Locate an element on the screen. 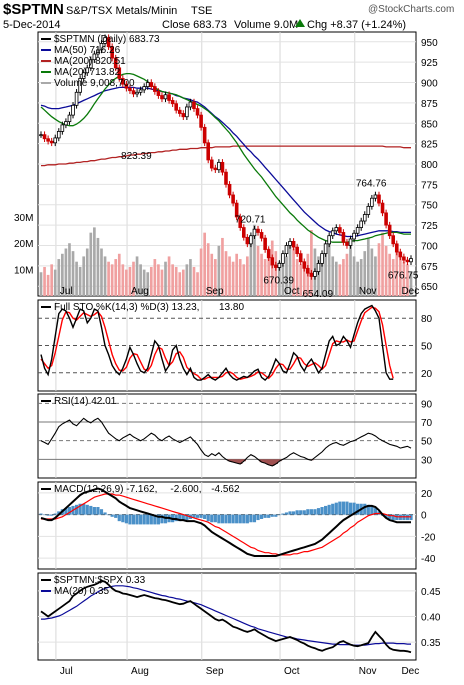 Image resolution: width=464 pixels, height=685 pixels. rsi-tick: 70 is located at coordinates (427, 423).